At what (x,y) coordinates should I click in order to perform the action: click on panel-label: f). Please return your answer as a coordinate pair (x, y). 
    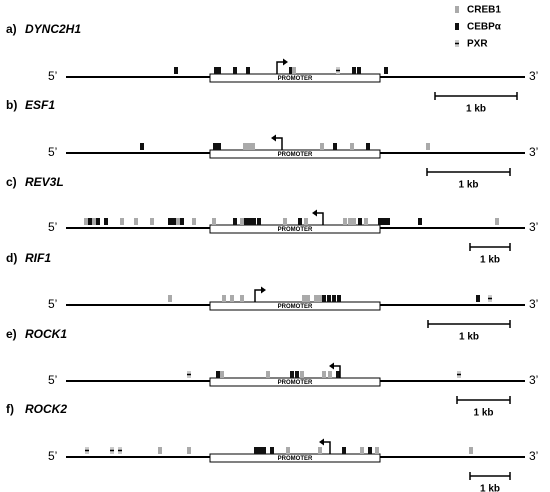
    Looking at the image, I should click on (10, 409).